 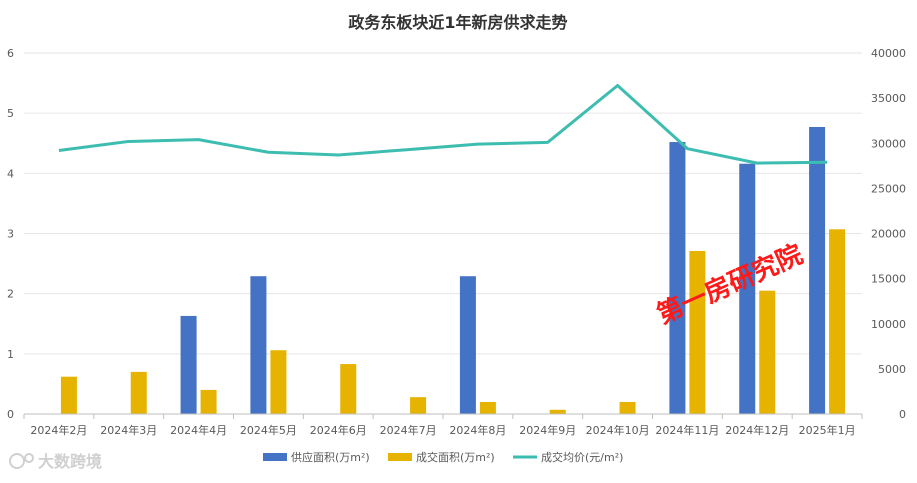 I want to click on x-tick-label: 2024年7月, so click(x=408, y=430).